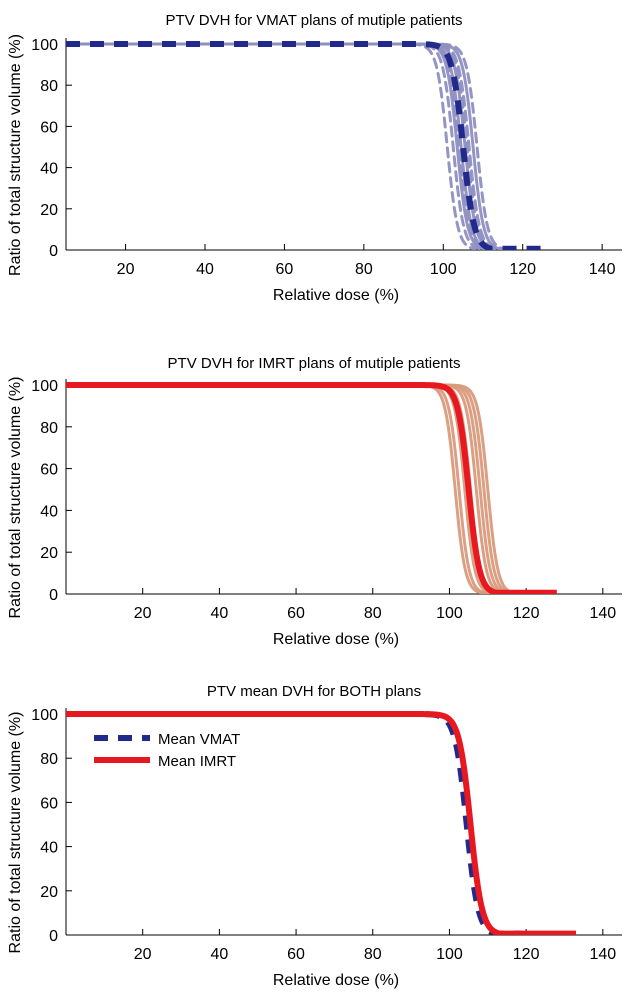 This screenshot has height=992, width=628. Describe the element at coordinates (167, 750) in the screenshot. I see `legend: Mean VMAT Mean IMRT` at that location.